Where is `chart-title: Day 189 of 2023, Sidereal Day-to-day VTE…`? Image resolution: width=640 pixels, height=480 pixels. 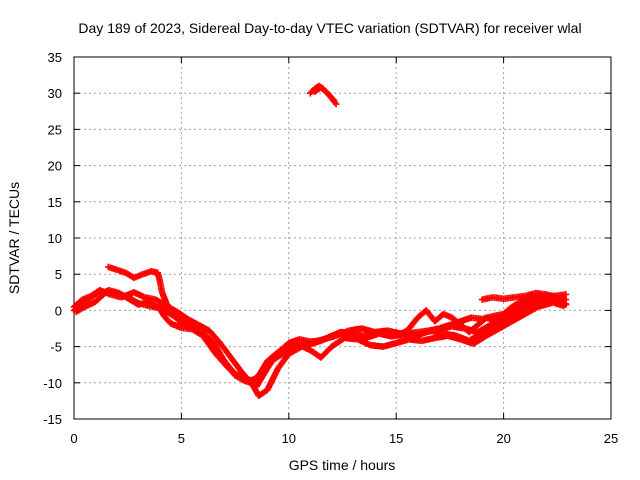 chart-title: Day 189 of 2023, Sidereal Day-to-day VTE… is located at coordinates (329, 28).